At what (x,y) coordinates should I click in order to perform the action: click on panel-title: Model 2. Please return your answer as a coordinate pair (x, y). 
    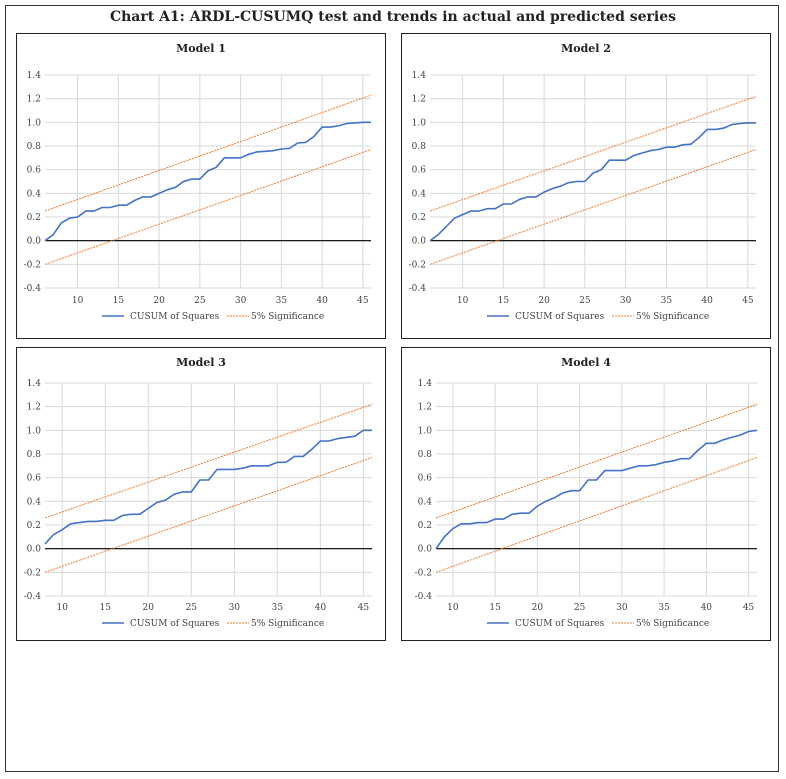
    Looking at the image, I should click on (586, 48).